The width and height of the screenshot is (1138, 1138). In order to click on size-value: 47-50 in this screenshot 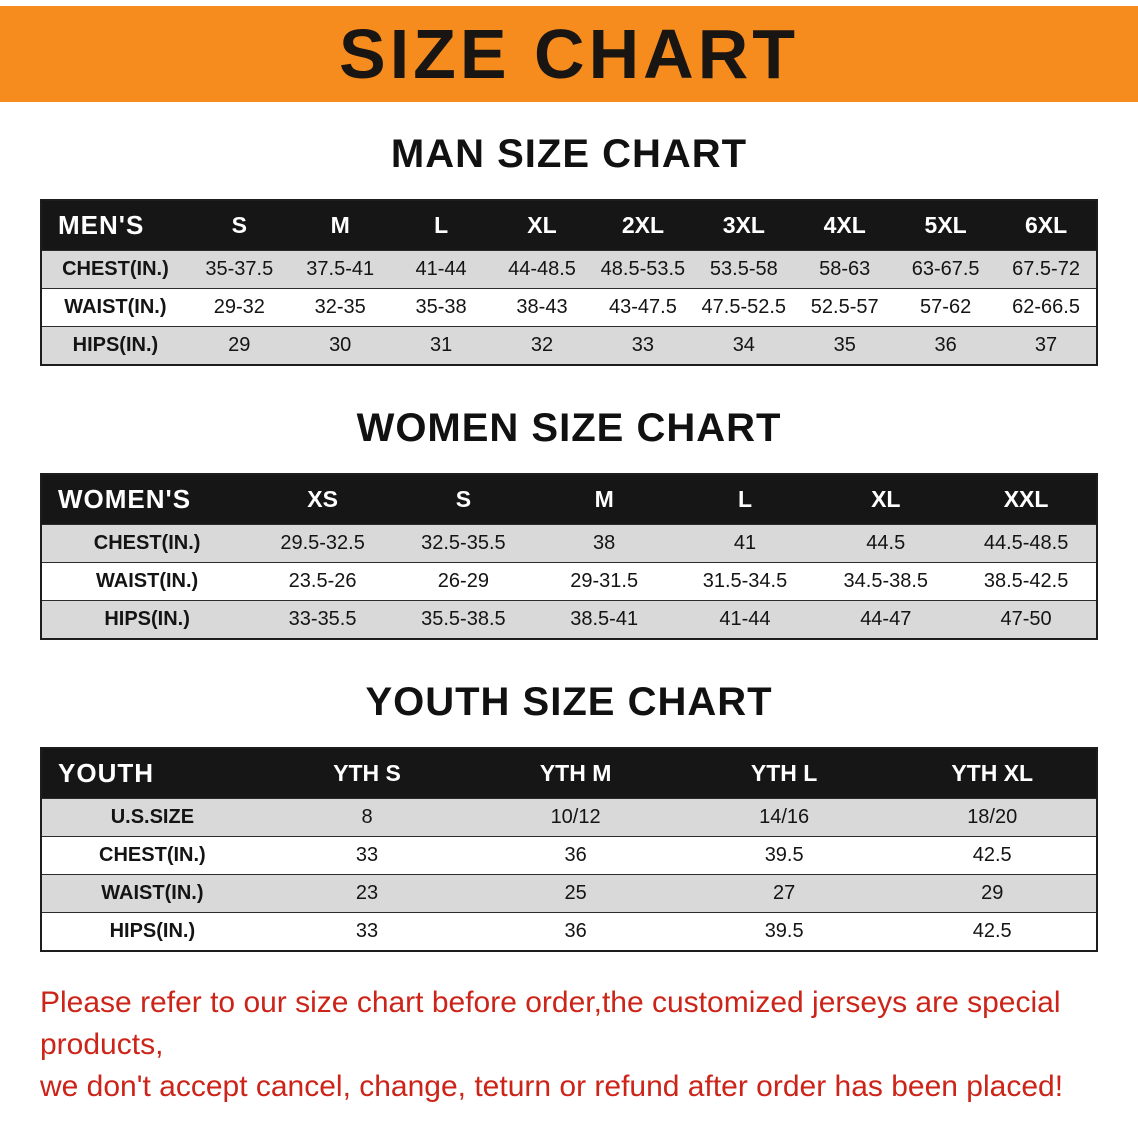, I will do `click(1026, 619)`.